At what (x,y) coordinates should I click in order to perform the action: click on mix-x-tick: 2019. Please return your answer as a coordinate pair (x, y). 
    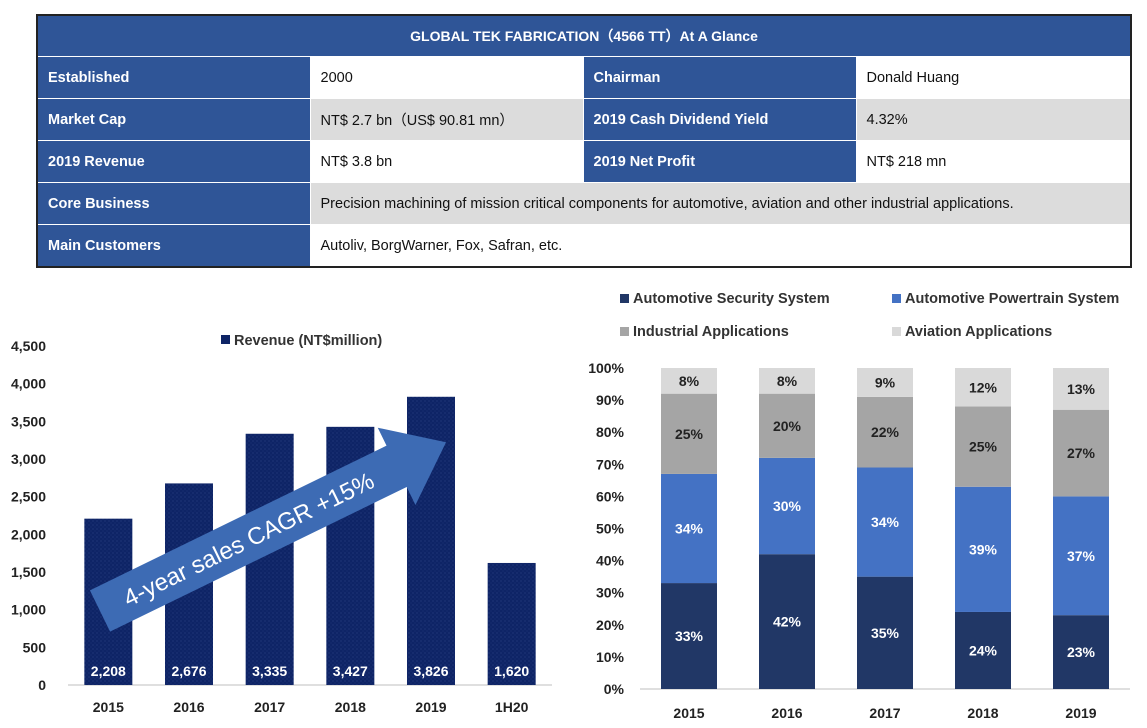
    Looking at the image, I should click on (1080, 713).